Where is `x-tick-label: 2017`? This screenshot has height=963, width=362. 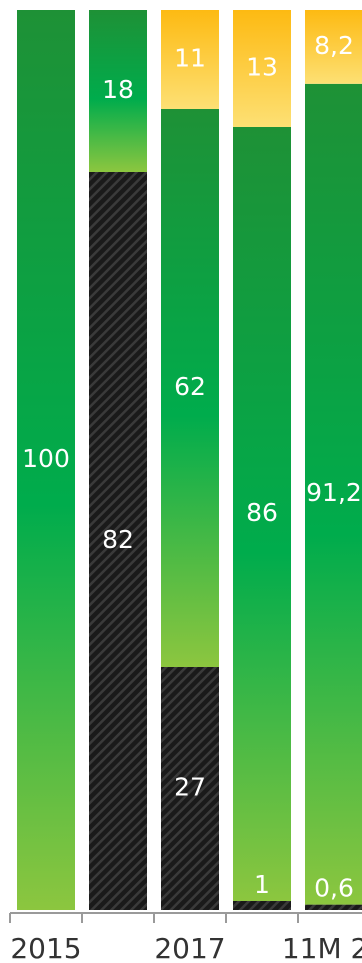 x-tick-label: 2017 is located at coordinates (189, 947).